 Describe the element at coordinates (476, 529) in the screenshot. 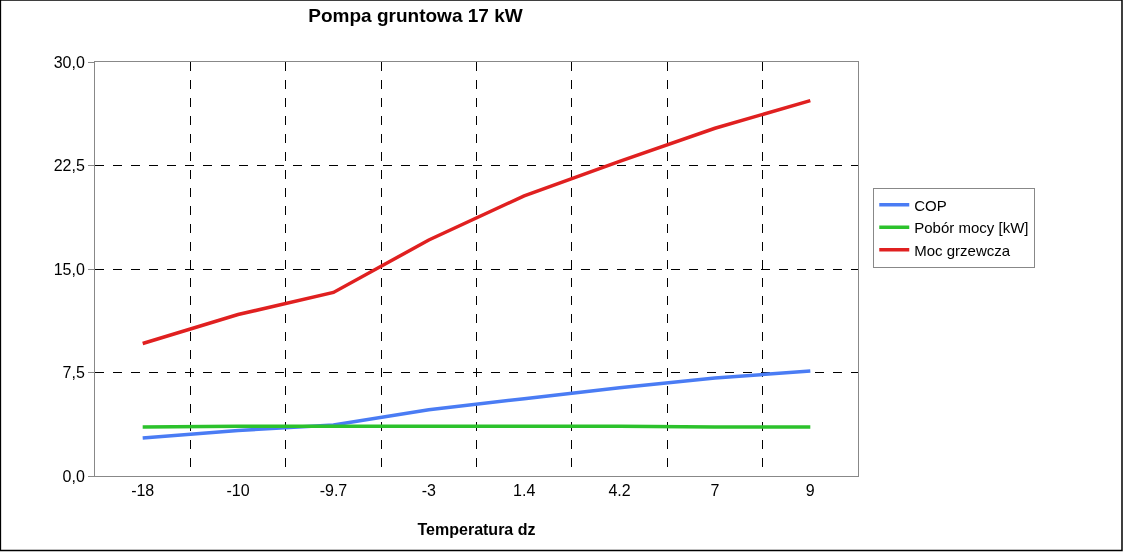

I see `x-axis-title: Temperatura dz` at that location.